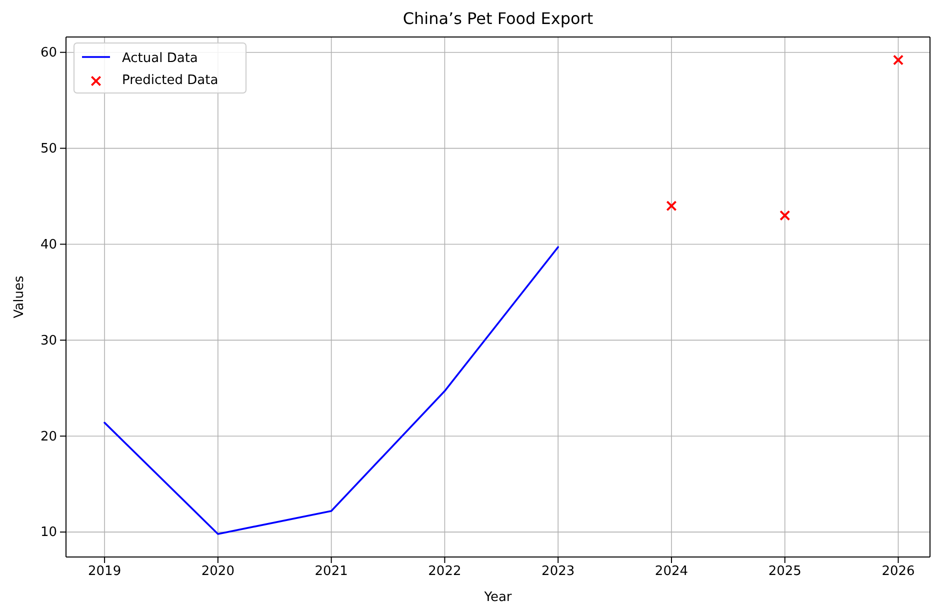 This screenshot has width=932, height=607. I want to click on y-tick-label: 60, so click(48, 53).